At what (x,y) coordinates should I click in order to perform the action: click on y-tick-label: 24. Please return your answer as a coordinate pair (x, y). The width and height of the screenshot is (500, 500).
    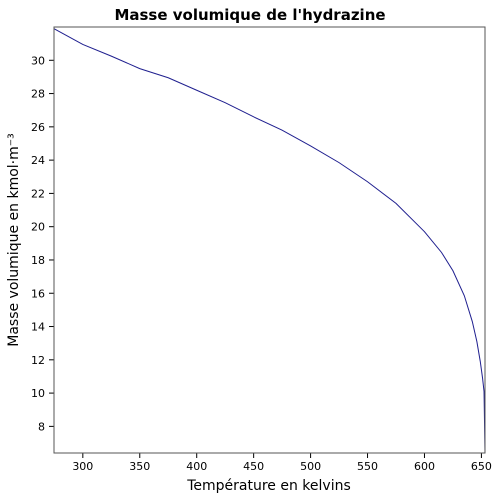
    Looking at the image, I should click on (38, 160).